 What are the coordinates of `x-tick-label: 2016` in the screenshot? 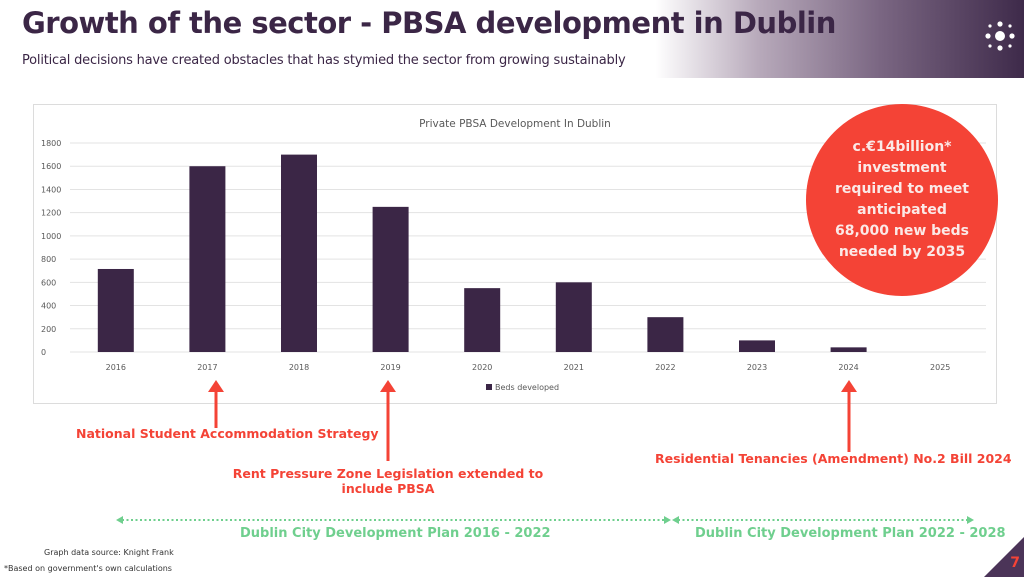 It's located at (116, 367).